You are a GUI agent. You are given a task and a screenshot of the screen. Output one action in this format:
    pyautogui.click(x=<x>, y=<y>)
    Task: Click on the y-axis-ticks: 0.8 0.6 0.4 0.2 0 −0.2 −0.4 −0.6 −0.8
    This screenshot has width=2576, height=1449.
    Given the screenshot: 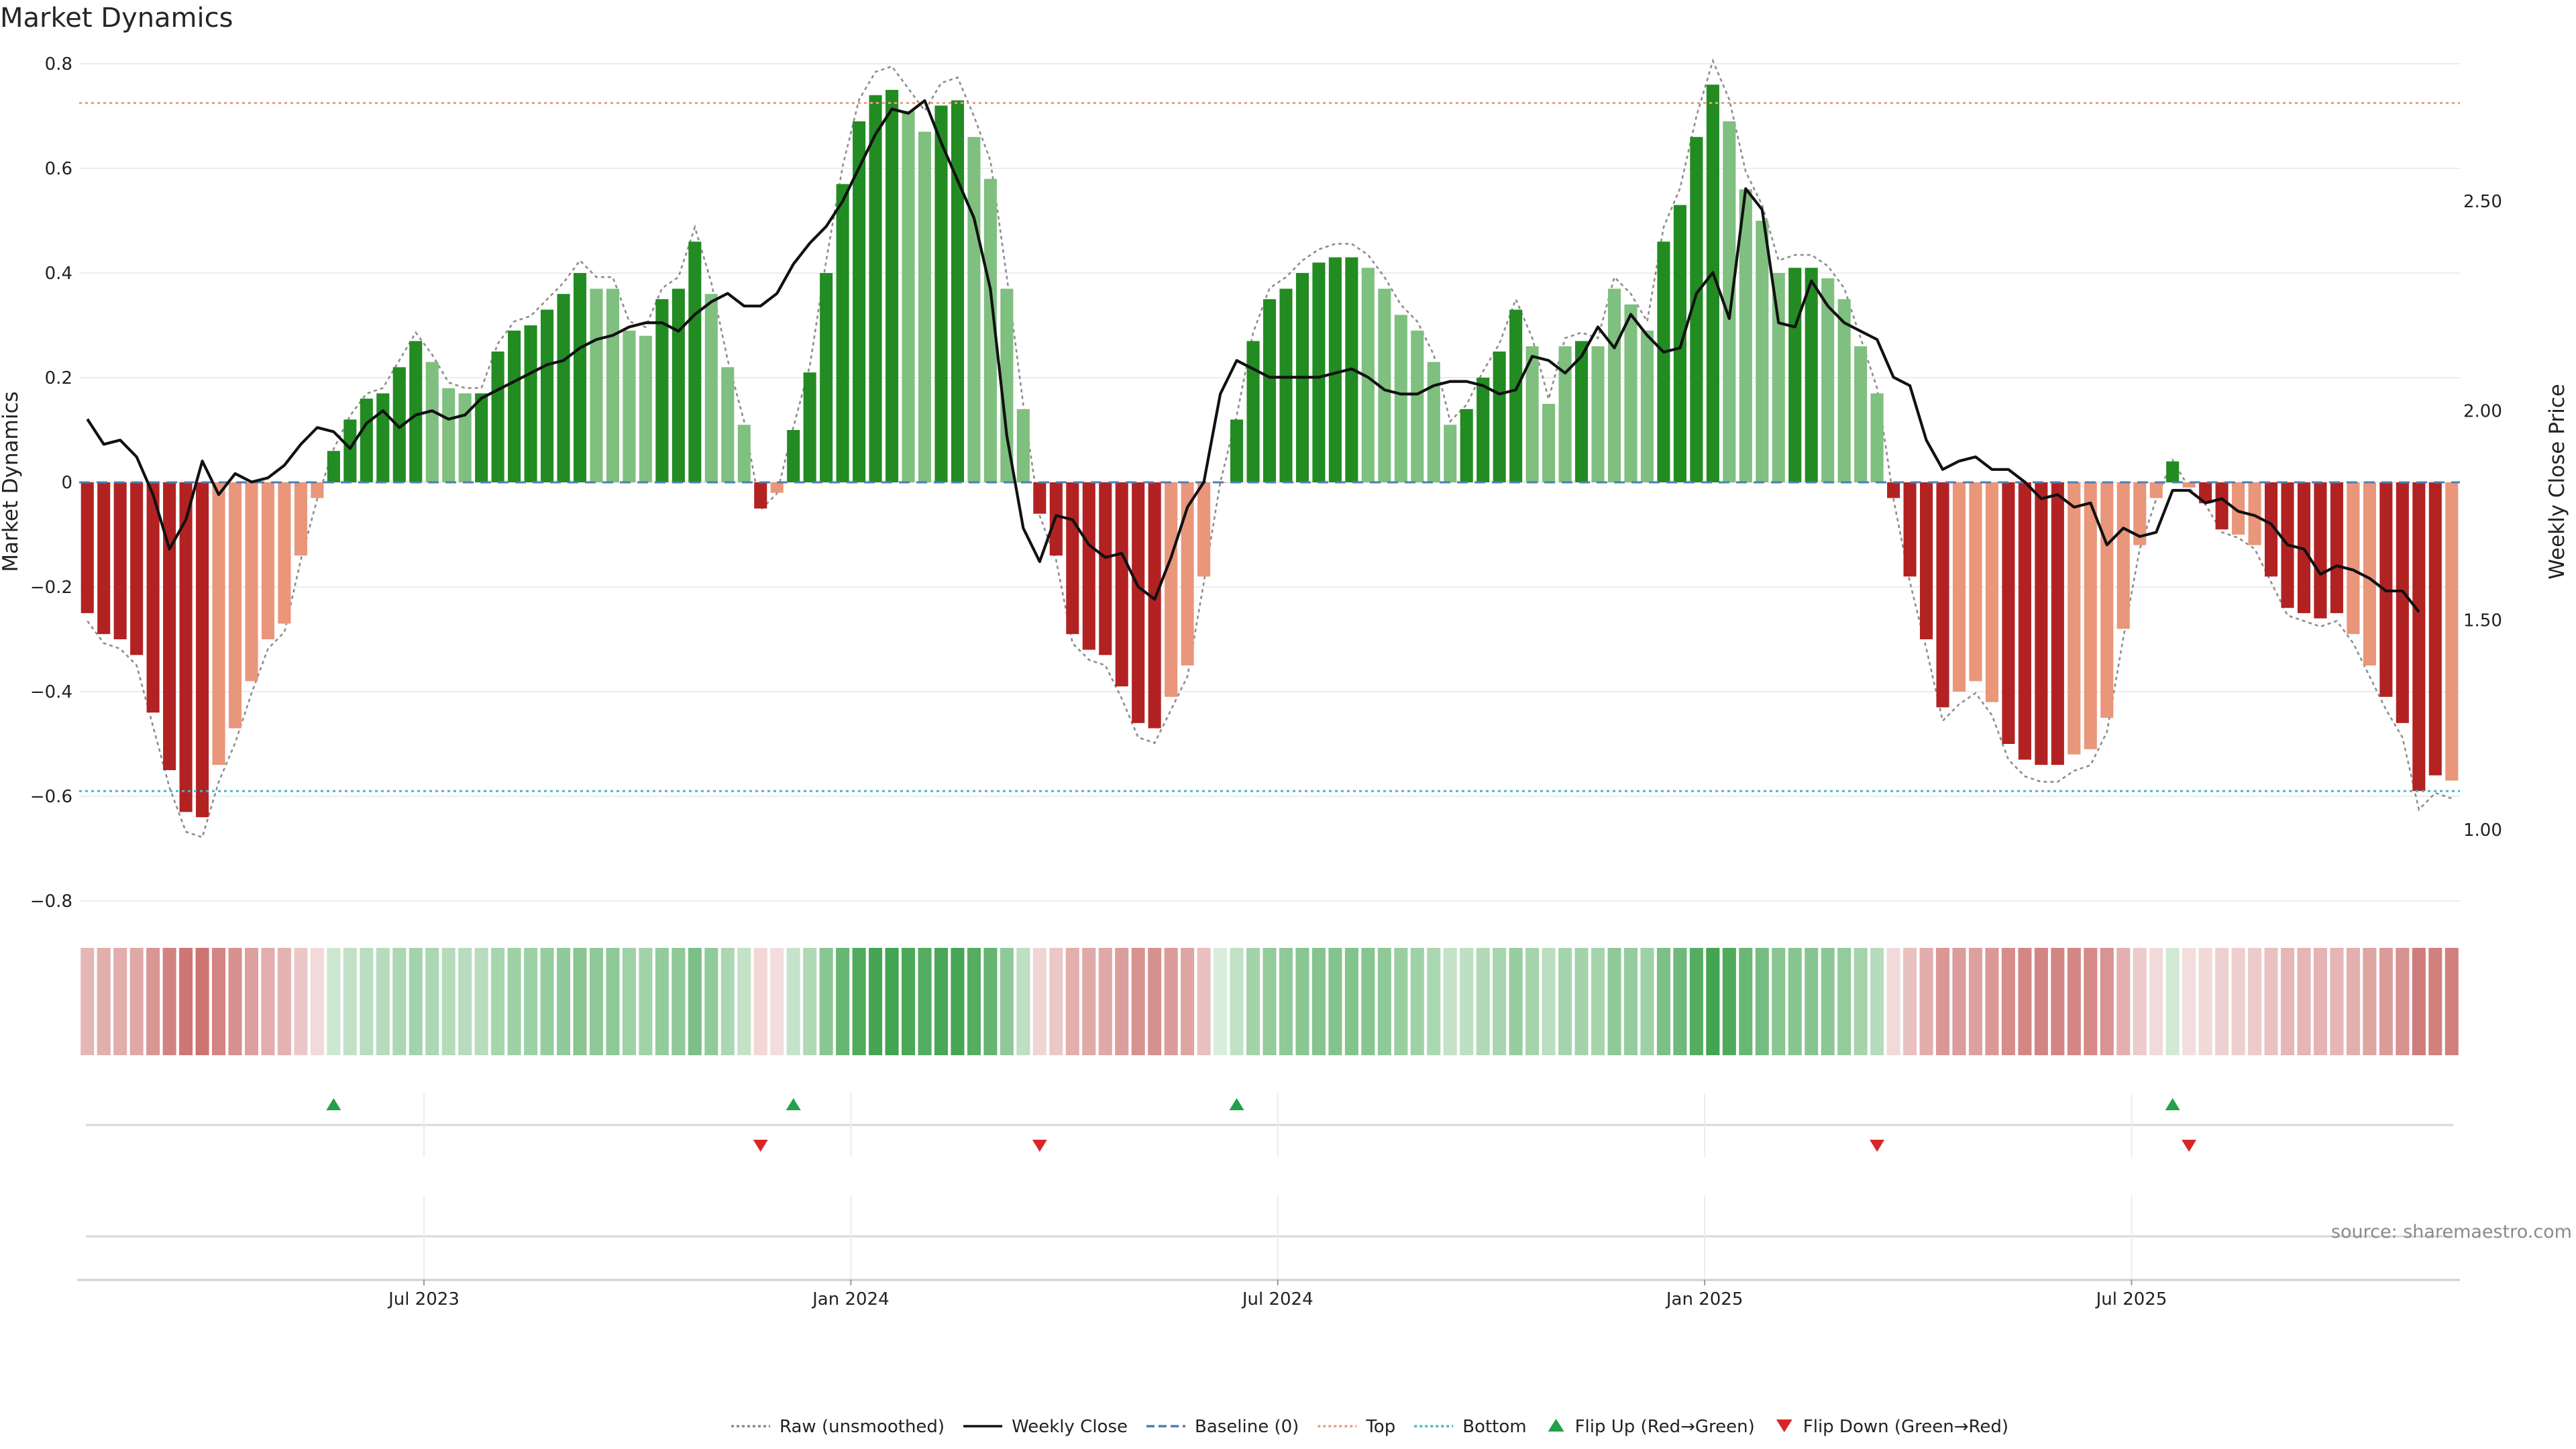 What is the action you would take?
    pyautogui.click(x=51, y=483)
    